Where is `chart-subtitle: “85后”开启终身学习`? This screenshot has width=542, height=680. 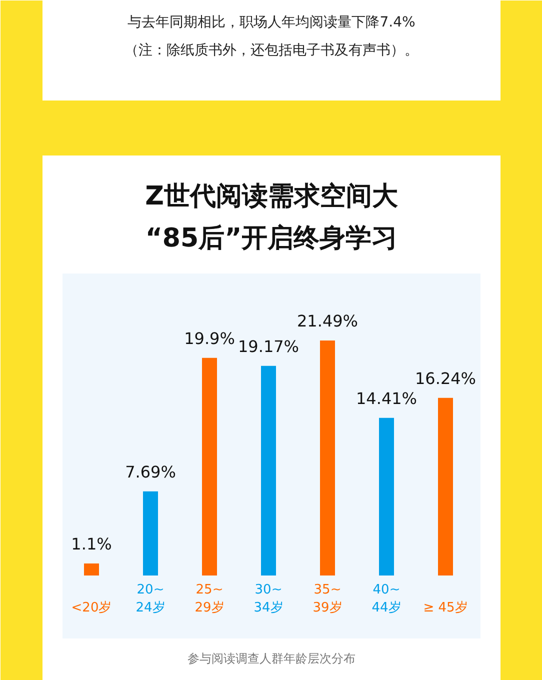 chart-subtitle: “85后”开启终身学习 is located at coordinates (271, 239).